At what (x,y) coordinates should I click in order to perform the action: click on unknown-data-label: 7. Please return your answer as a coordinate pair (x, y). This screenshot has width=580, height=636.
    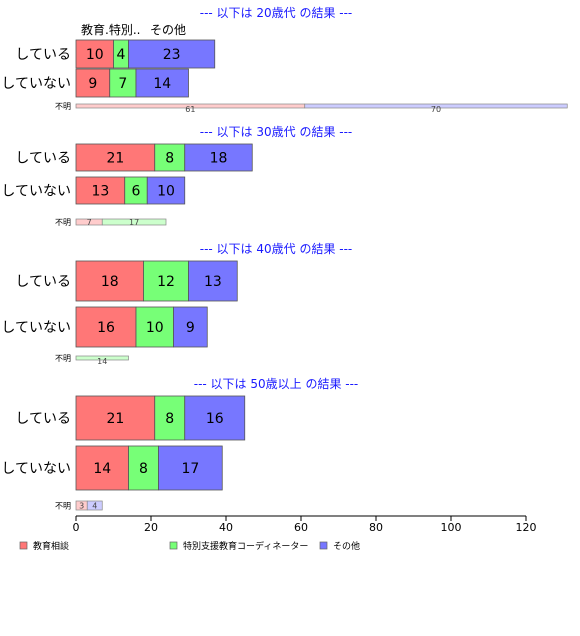
    Looking at the image, I should click on (89, 222).